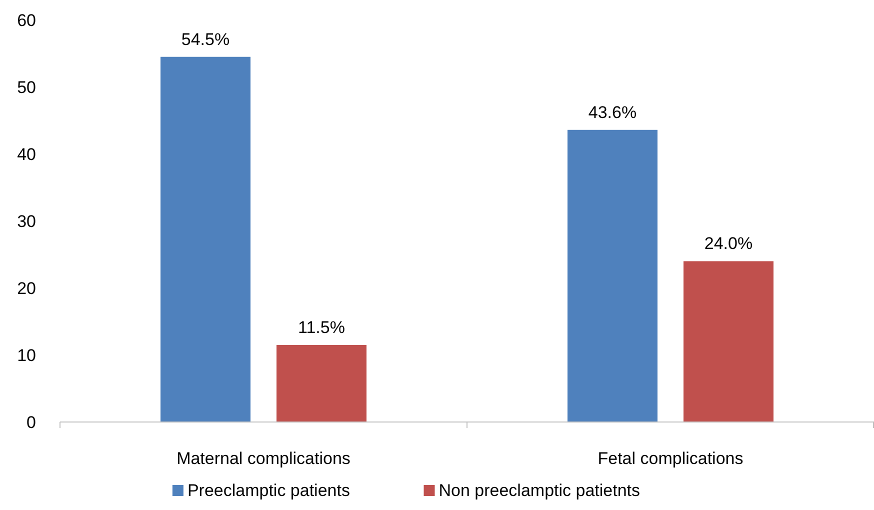 Image resolution: width=874 pixels, height=510 pixels. What do you see at coordinates (728, 244) in the screenshot?
I see `data-label: 24.0%` at bounding box center [728, 244].